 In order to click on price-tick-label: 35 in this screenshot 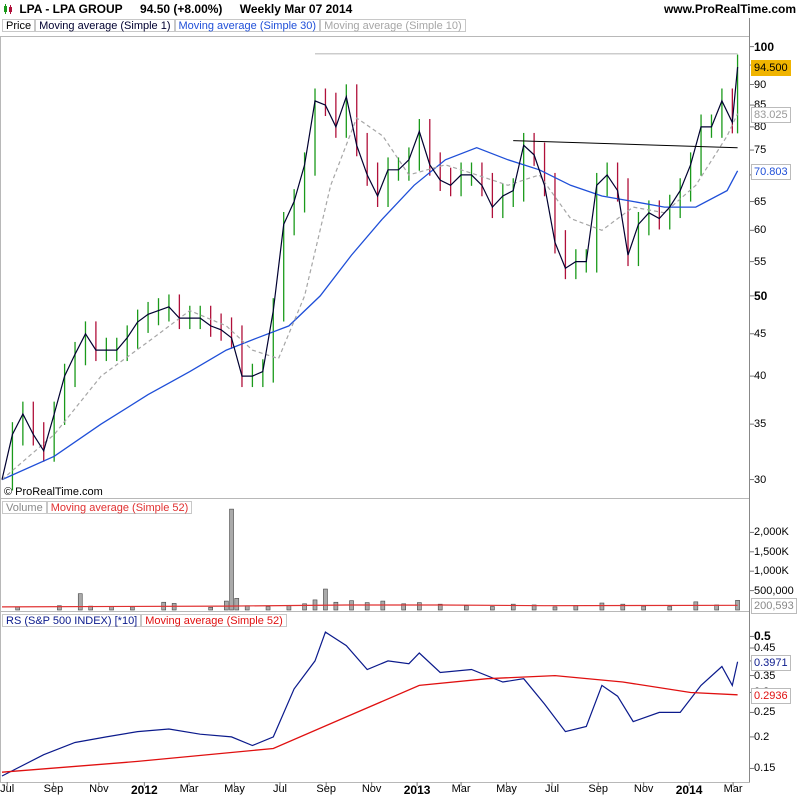, I will do `click(760, 424)`.